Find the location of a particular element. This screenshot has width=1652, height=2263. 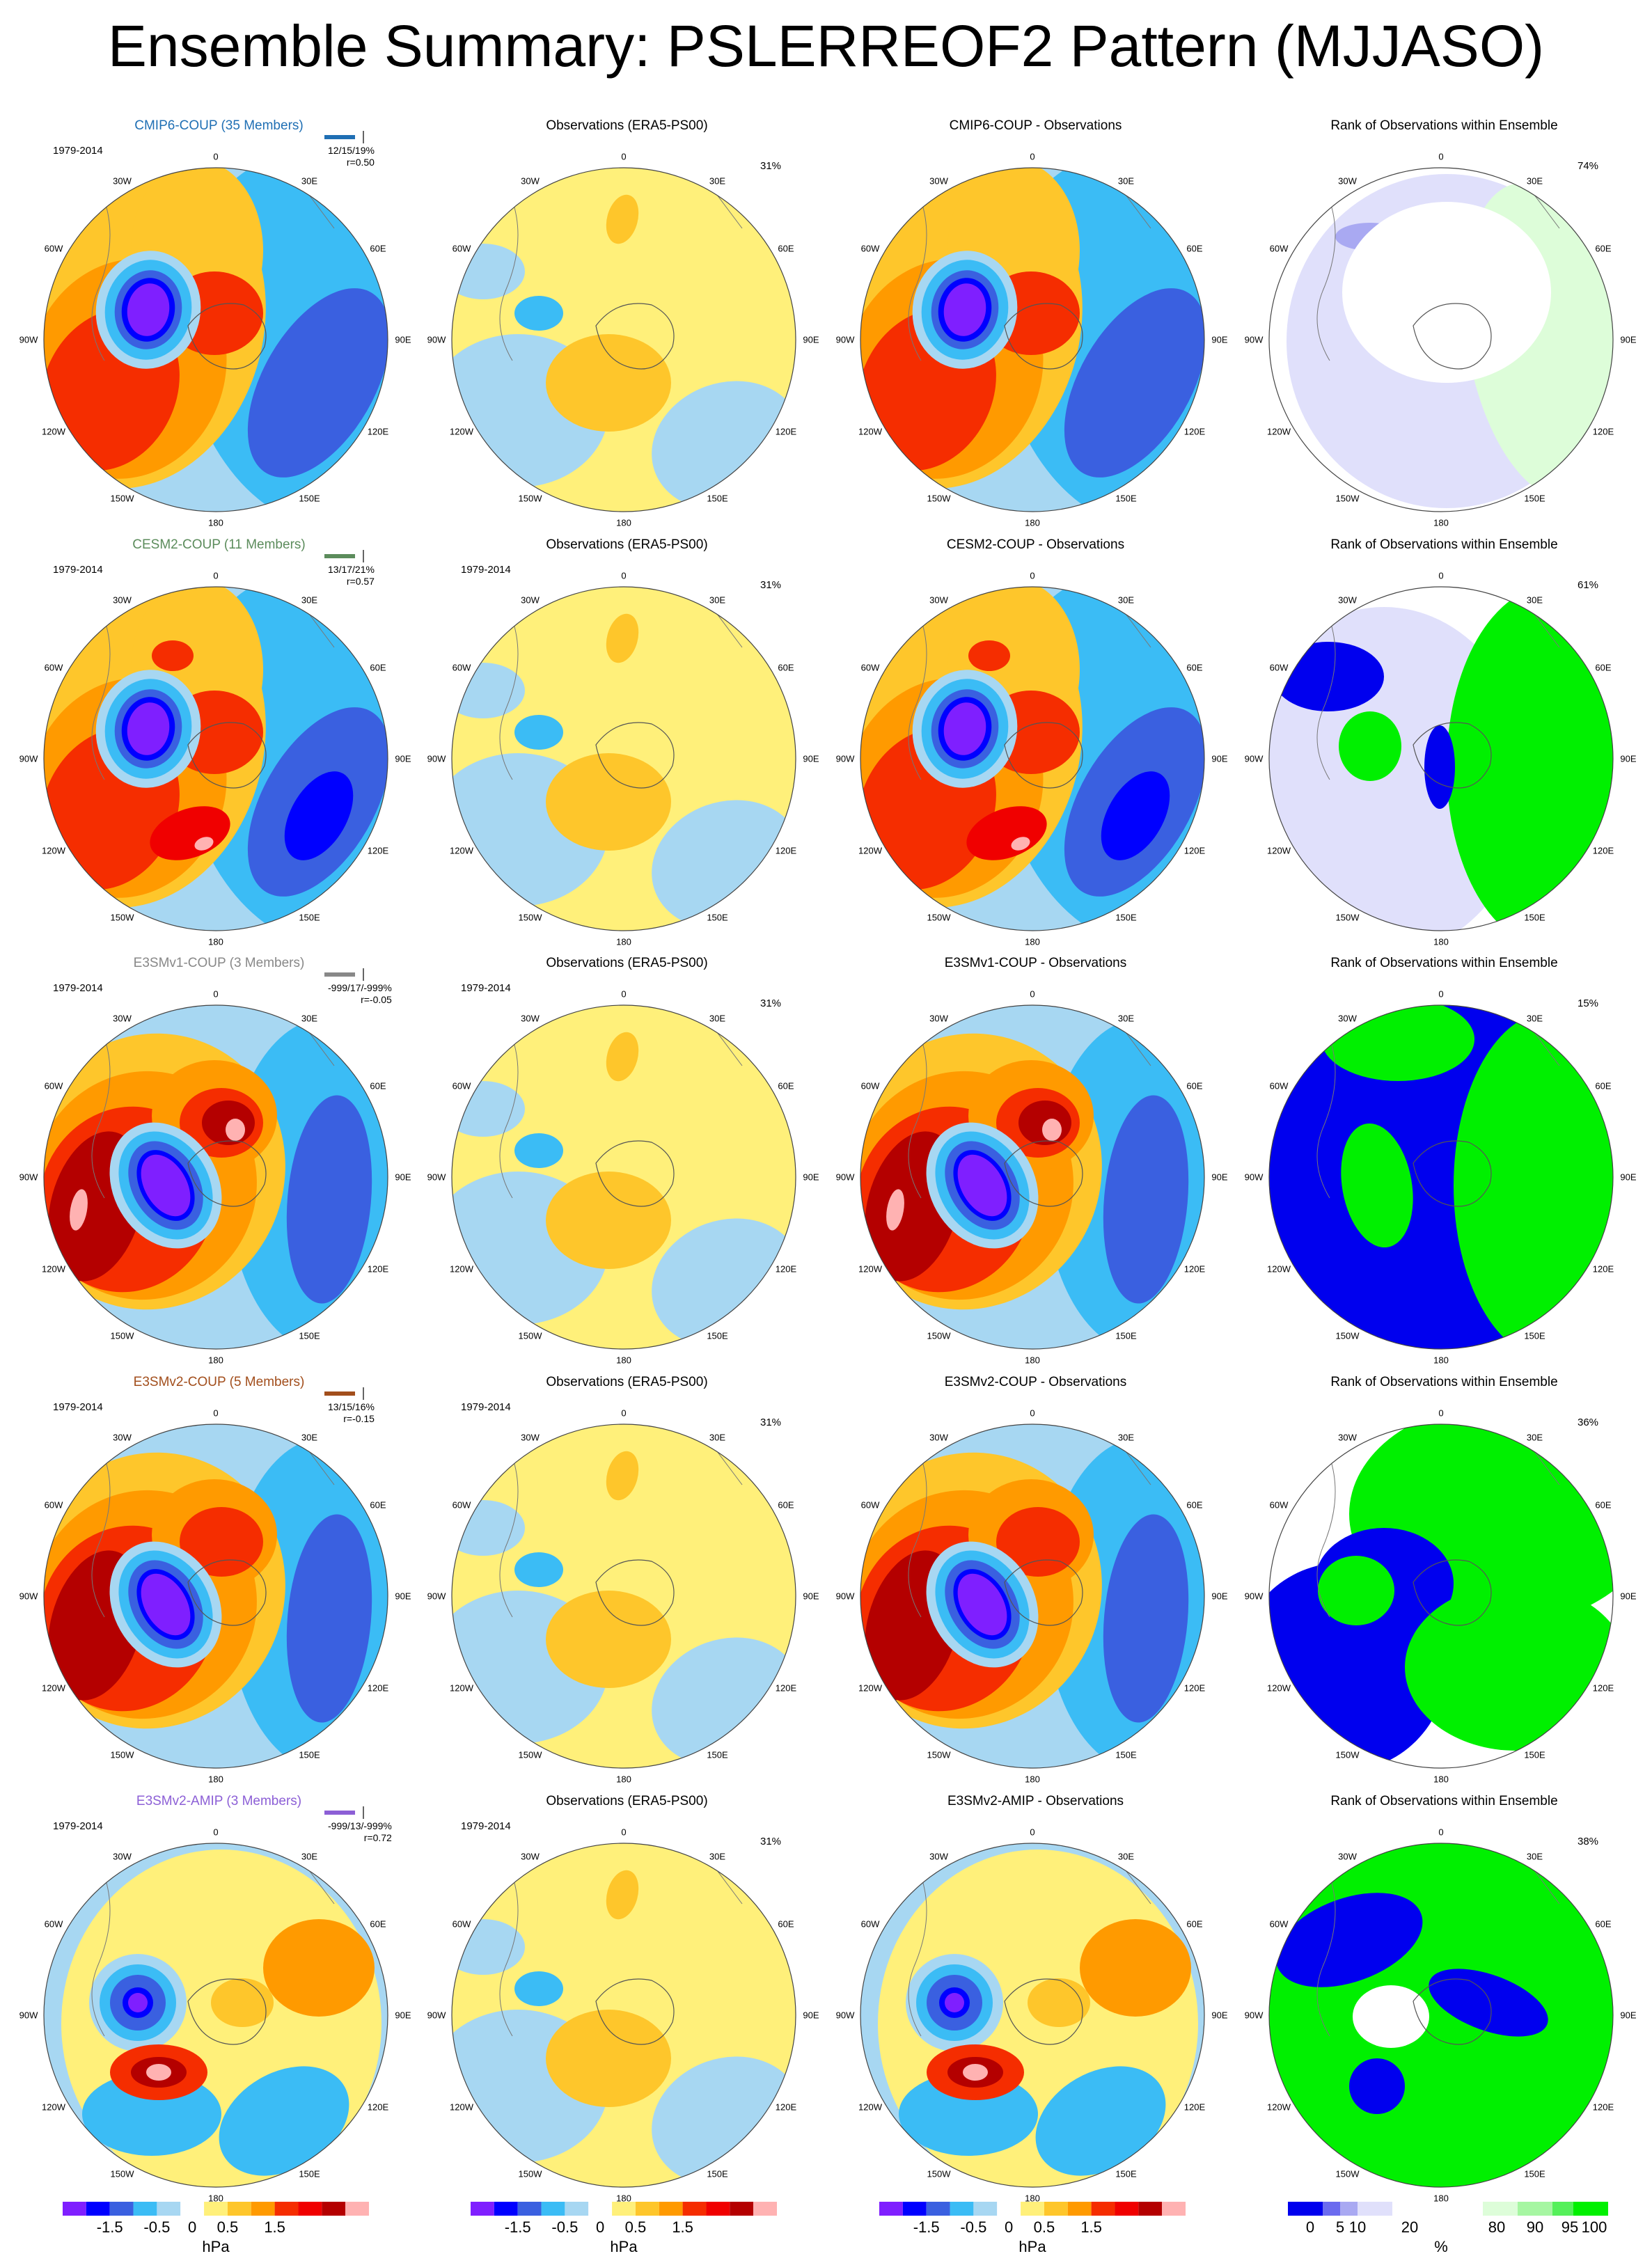

colorbar-tick: 20 is located at coordinates (1410, 2227).